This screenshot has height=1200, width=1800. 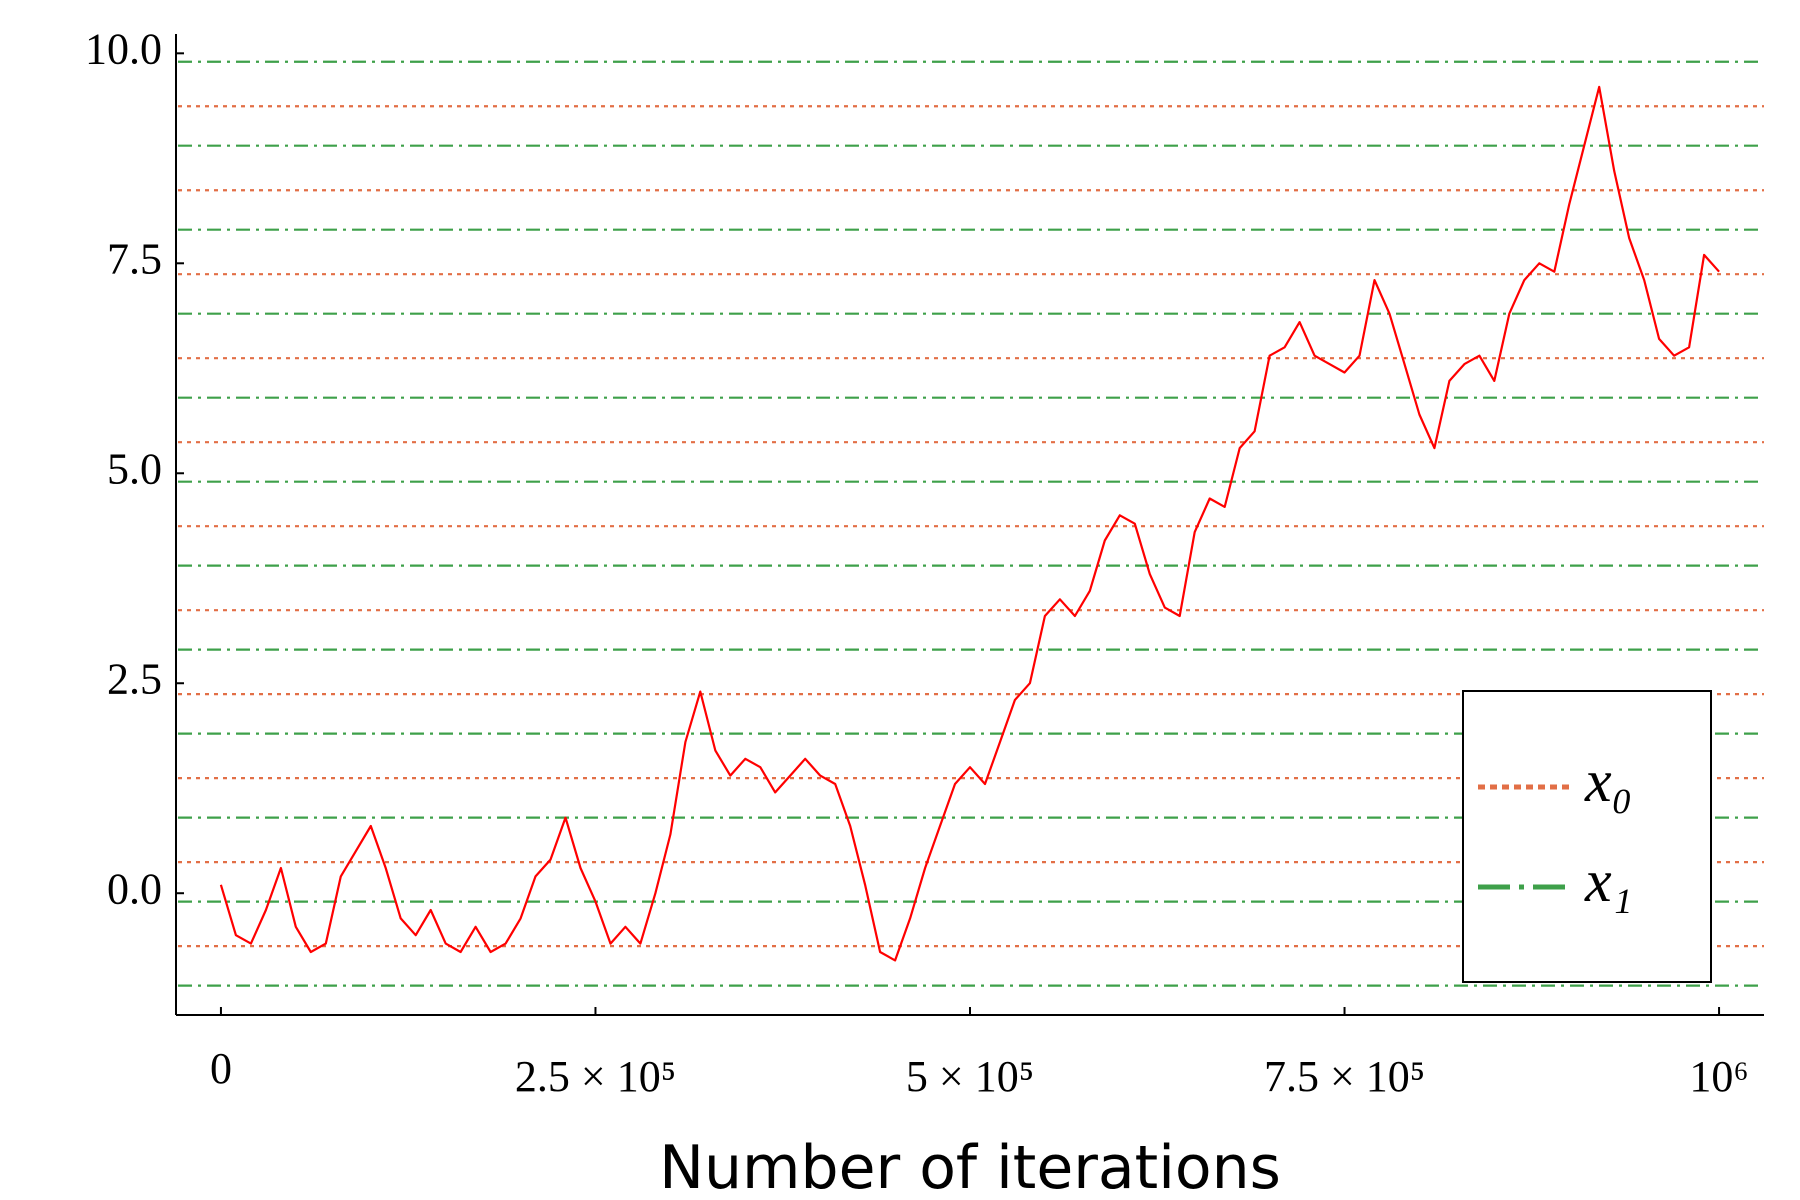 What do you see at coordinates (1587, 836) in the screenshot?
I see `legend-box` at bounding box center [1587, 836].